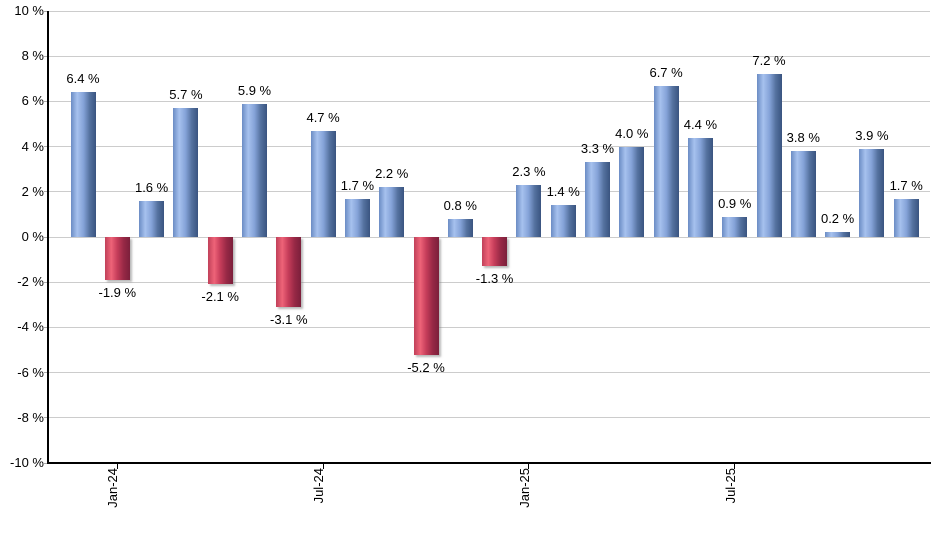 The height and width of the screenshot is (550, 940). I want to click on bar-value-label: 0.8 %, so click(460, 205).